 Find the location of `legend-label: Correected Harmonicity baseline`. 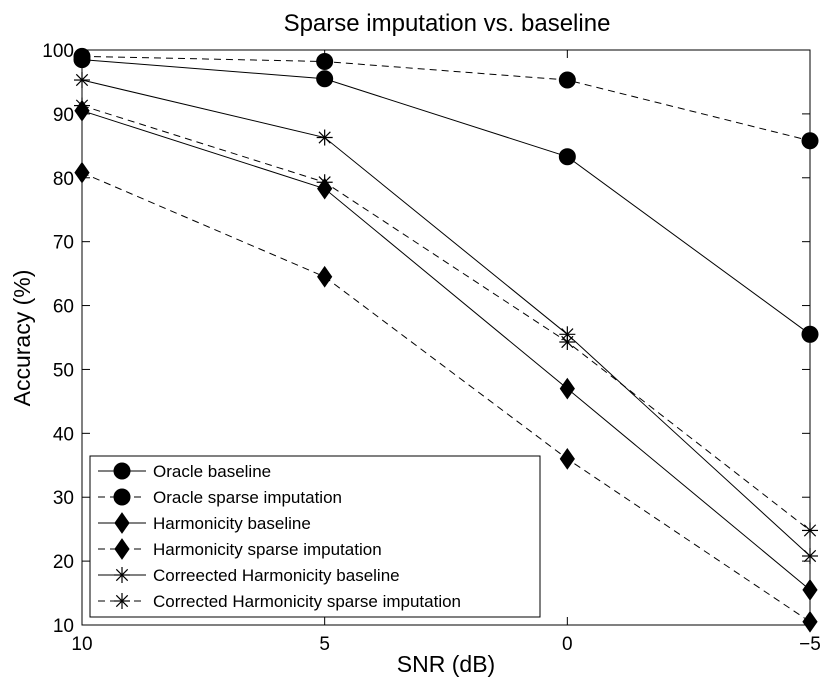

legend-label: Correected Harmonicity baseline is located at coordinates (276, 575).